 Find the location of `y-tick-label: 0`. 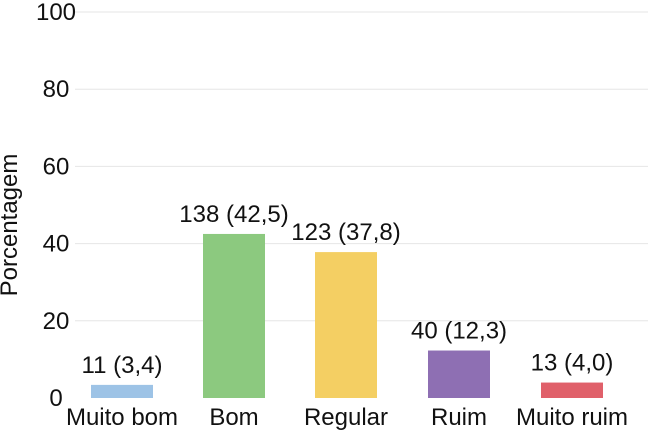

y-tick-label: 0 is located at coordinates (55, 398).